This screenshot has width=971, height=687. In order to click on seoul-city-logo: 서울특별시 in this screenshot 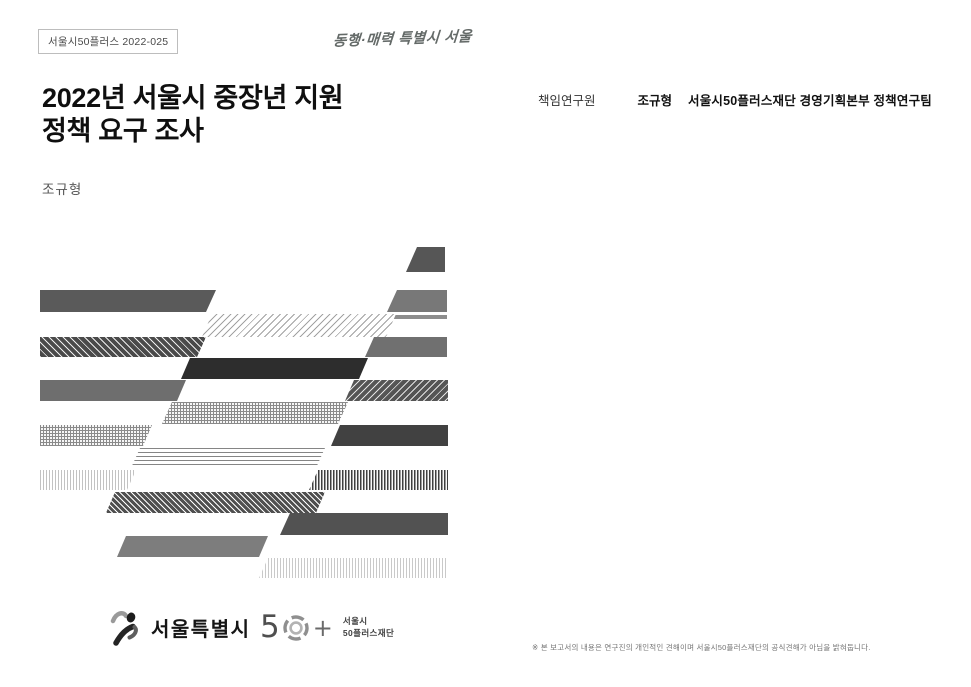, I will do `click(180, 627)`.